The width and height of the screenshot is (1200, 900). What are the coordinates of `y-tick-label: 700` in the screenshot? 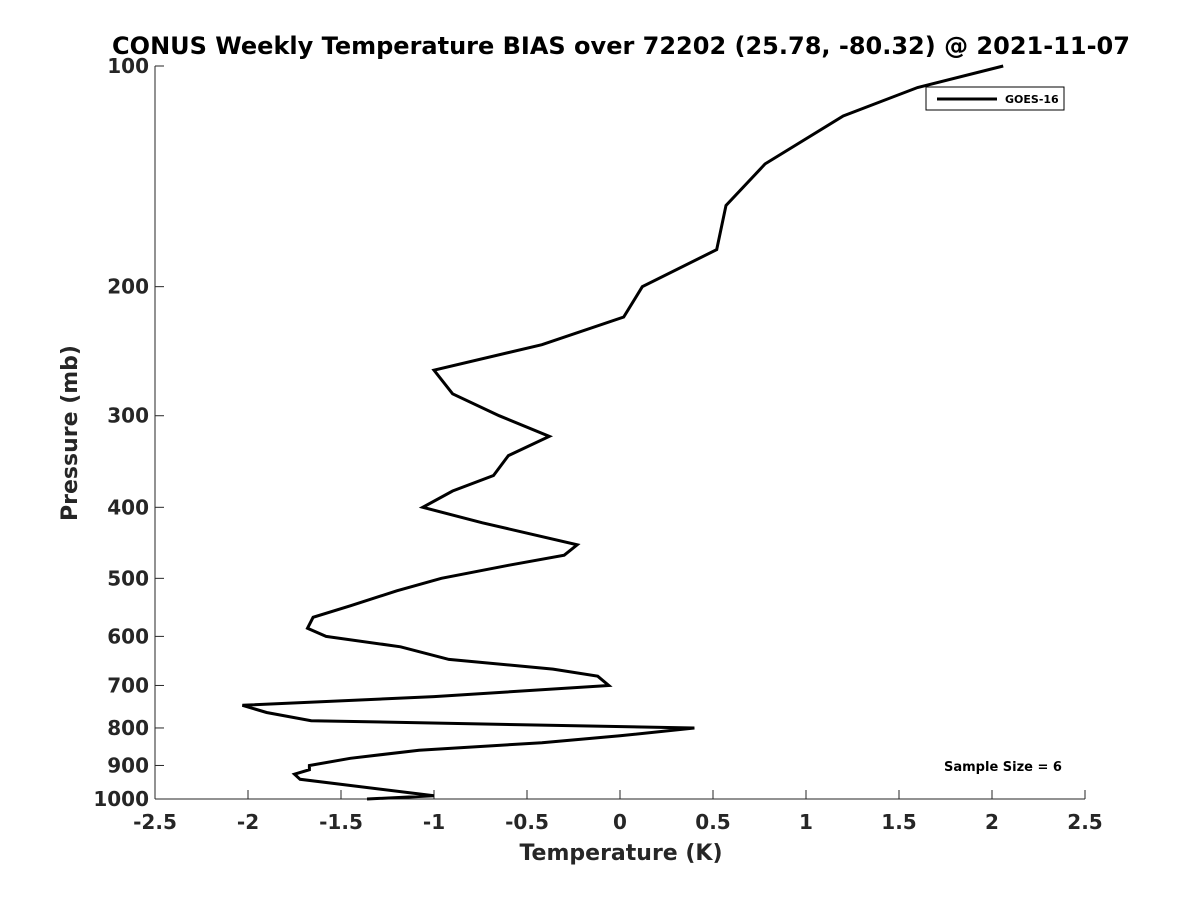 It's located at (128, 685).